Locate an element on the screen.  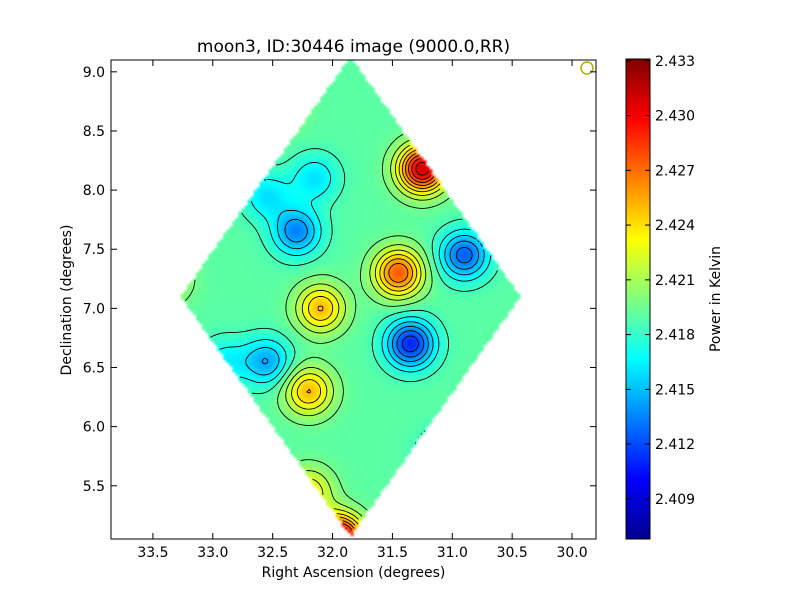
colorbar-tick-label: 2.430 is located at coordinates (675, 117).